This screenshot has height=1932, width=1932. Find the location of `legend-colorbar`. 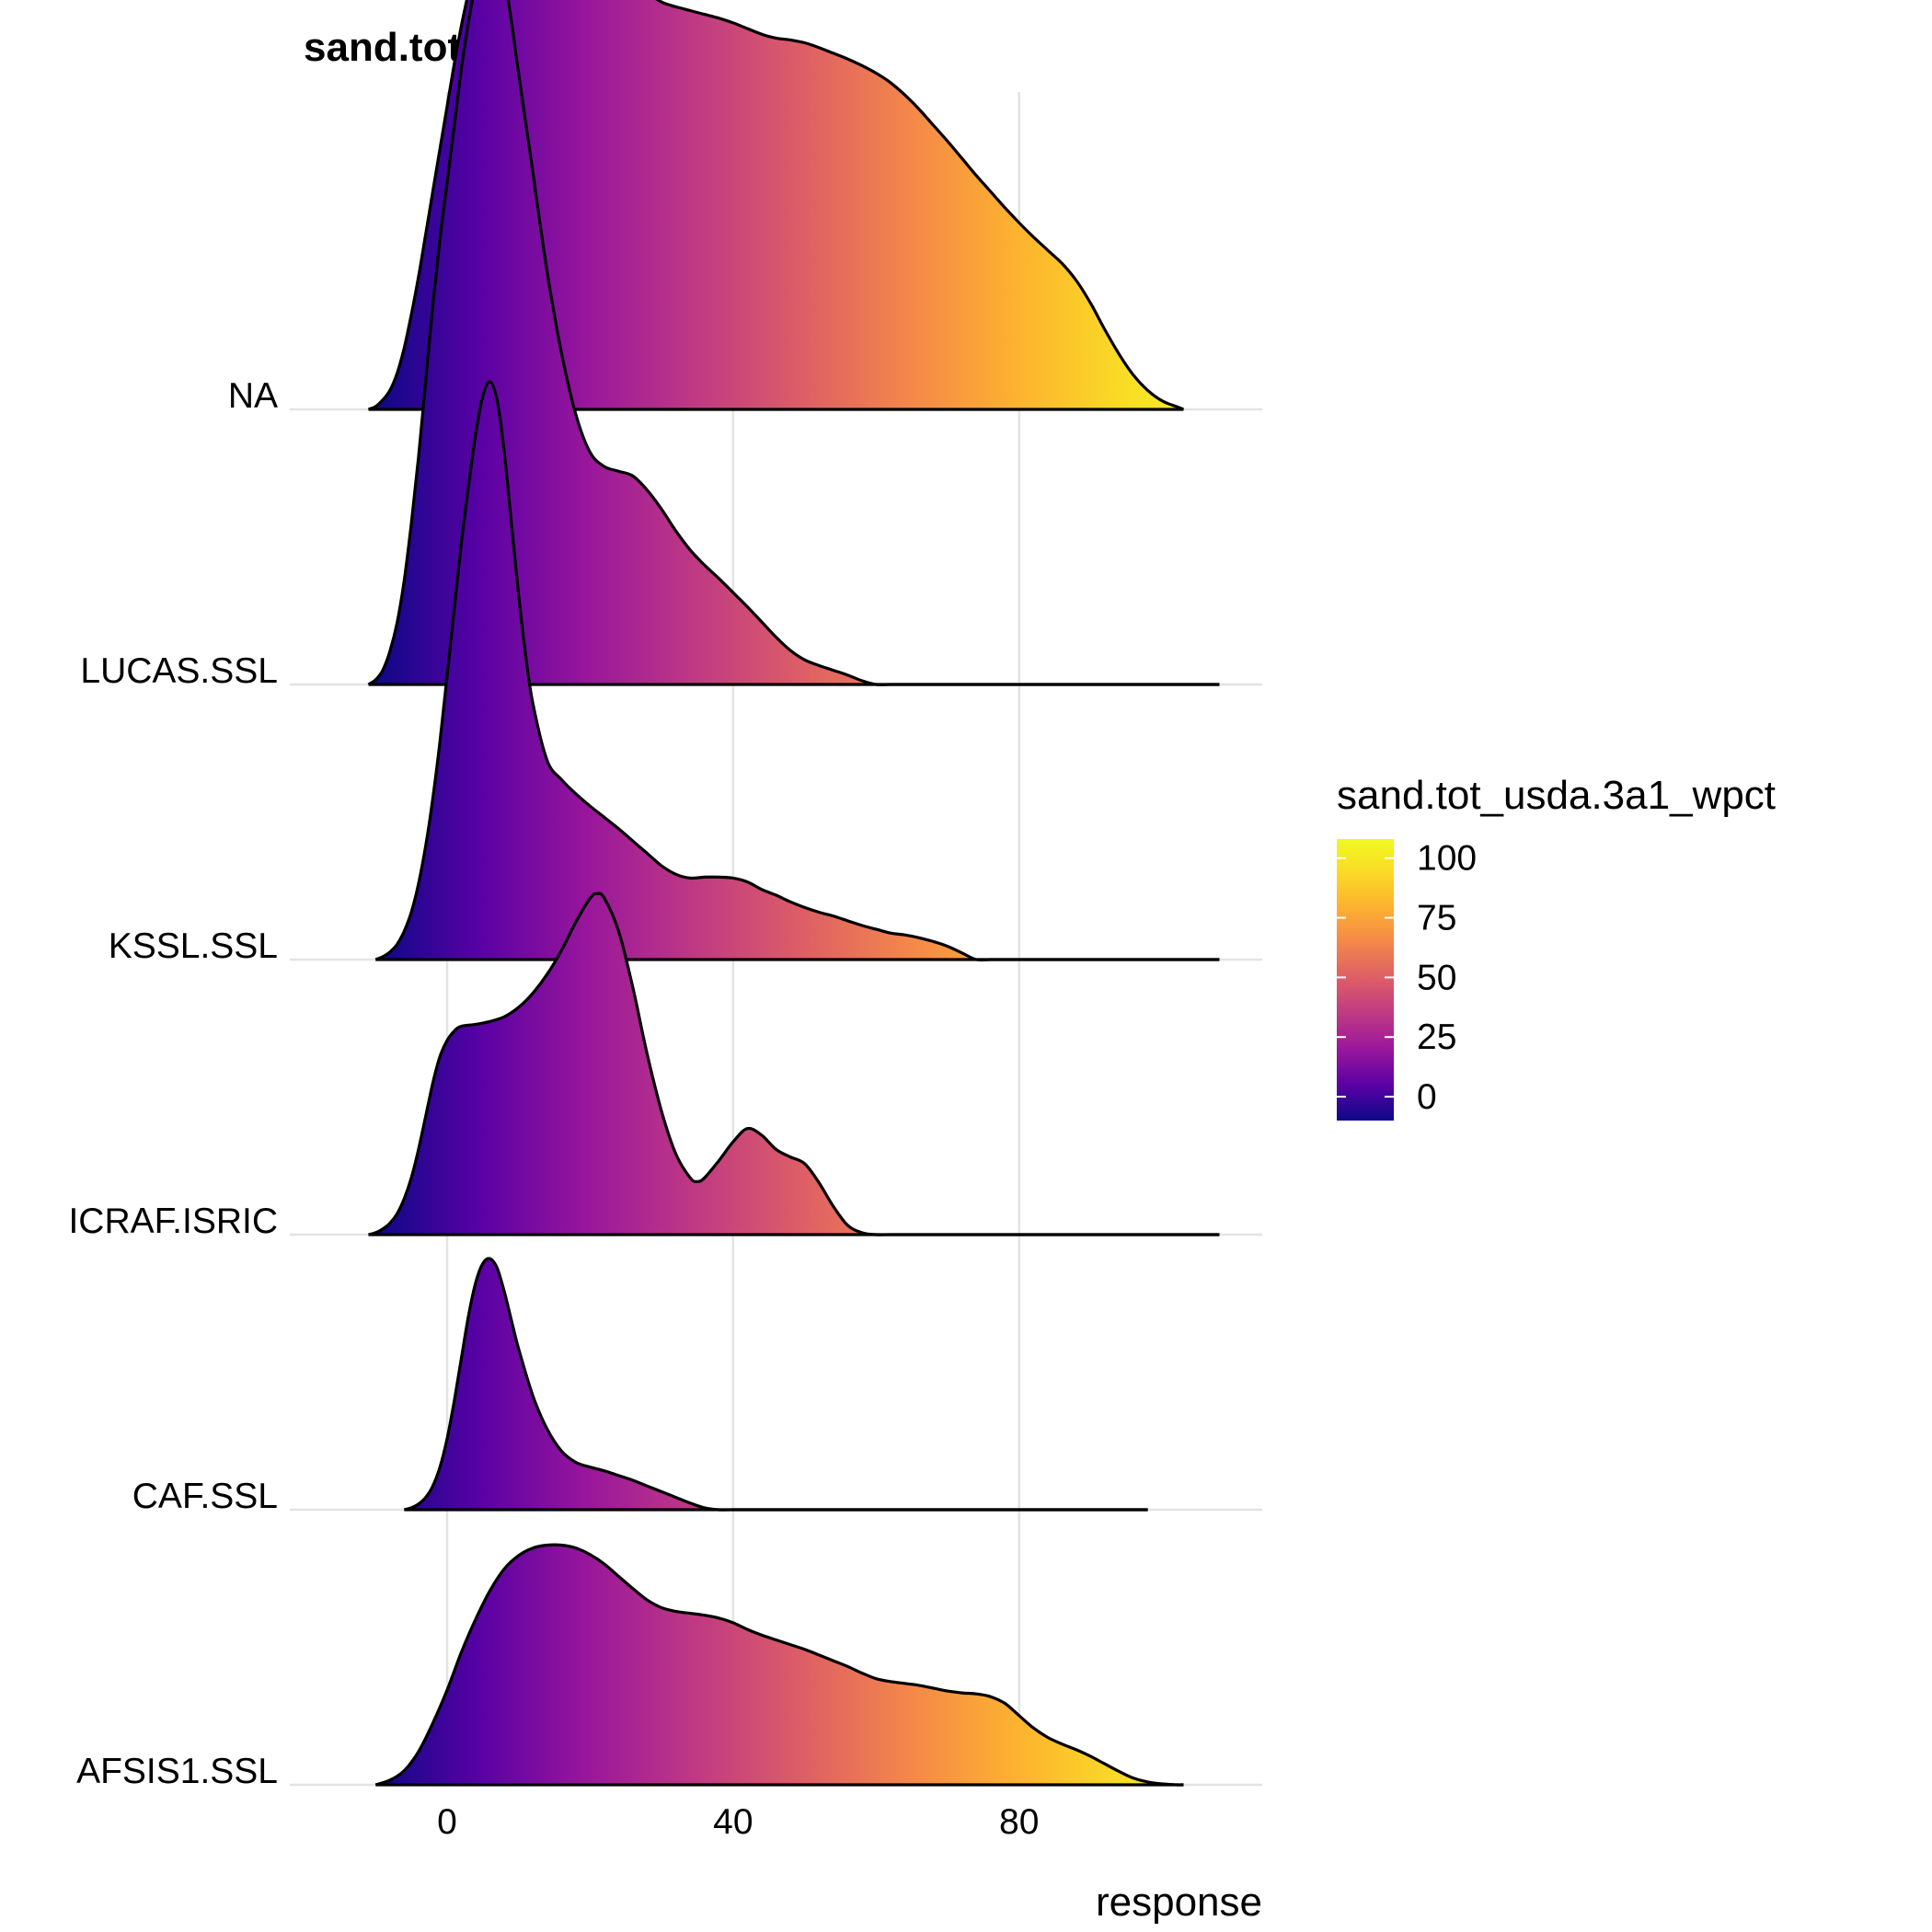

legend-colorbar is located at coordinates (1365, 980).